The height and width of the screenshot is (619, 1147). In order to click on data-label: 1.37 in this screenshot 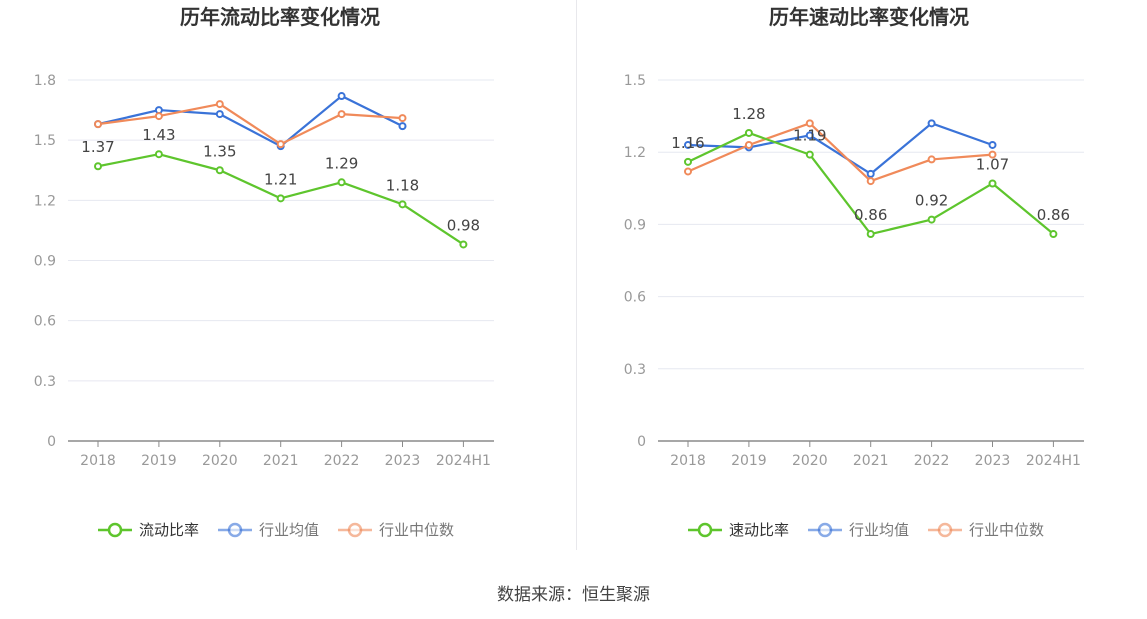, I will do `click(97, 147)`.